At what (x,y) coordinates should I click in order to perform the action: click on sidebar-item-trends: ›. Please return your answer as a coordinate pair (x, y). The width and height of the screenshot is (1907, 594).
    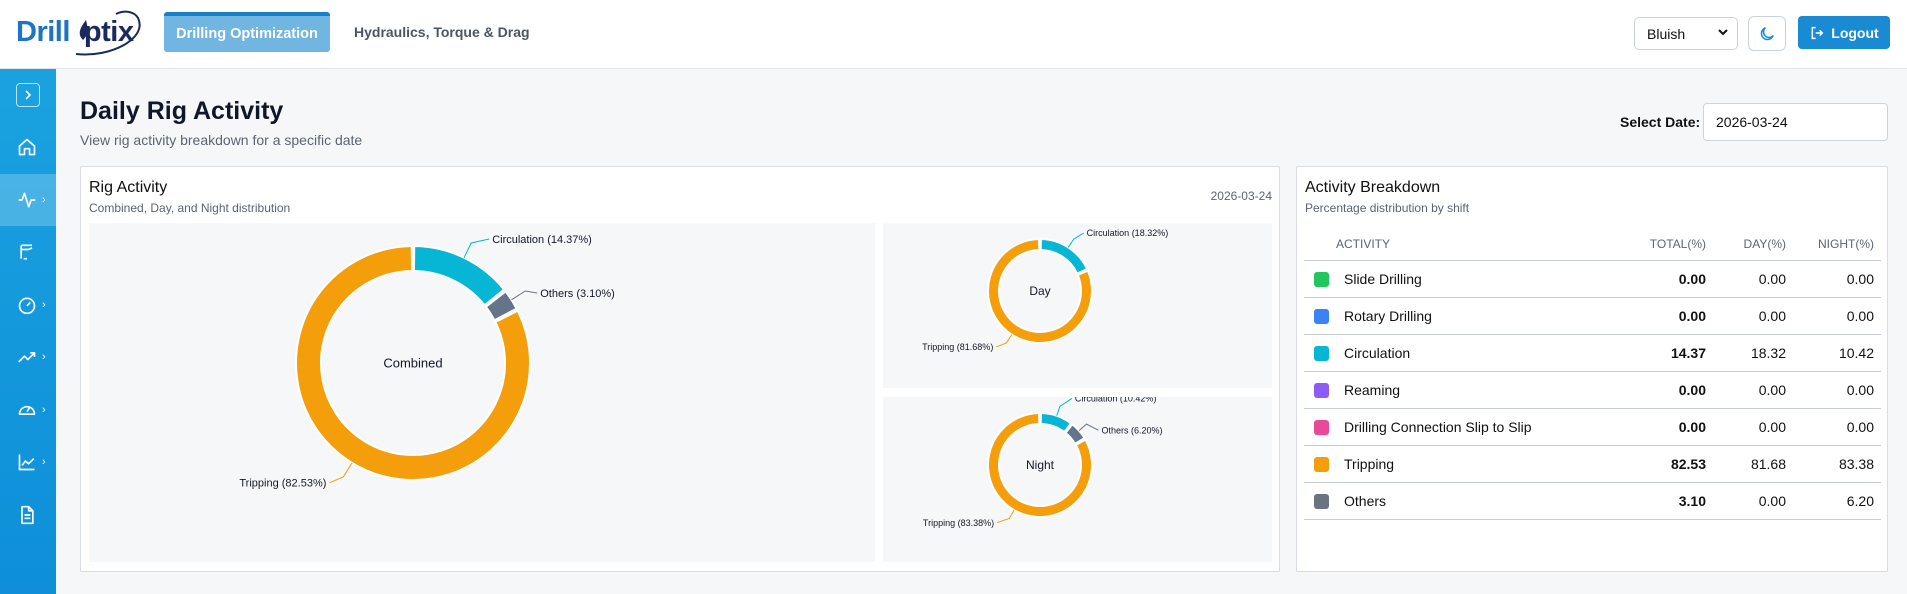
    Looking at the image, I should click on (28, 357).